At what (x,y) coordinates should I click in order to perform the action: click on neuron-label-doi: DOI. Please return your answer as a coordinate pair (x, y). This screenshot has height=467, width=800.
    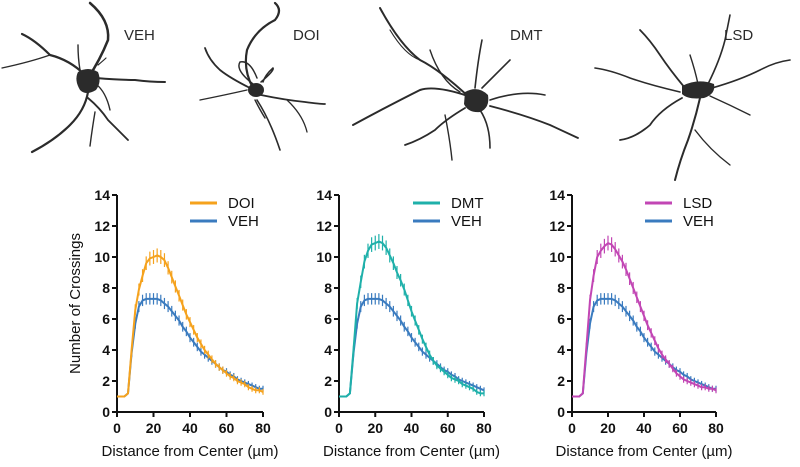
    Looking at the image, I should click on (306, 35).